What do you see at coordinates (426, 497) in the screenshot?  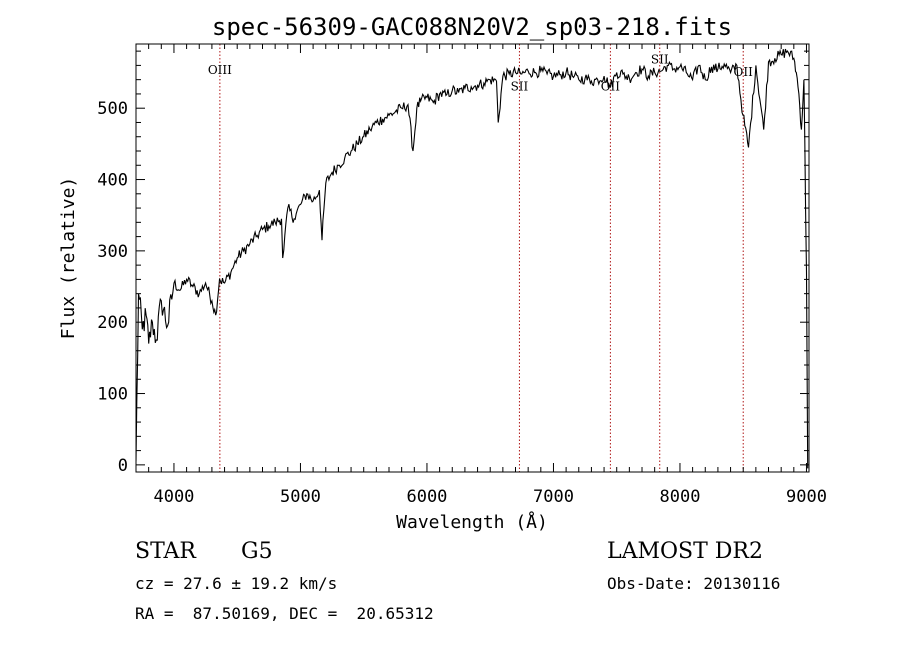 I see `x-tick-label: 6000` at bounding box center [426, 497].